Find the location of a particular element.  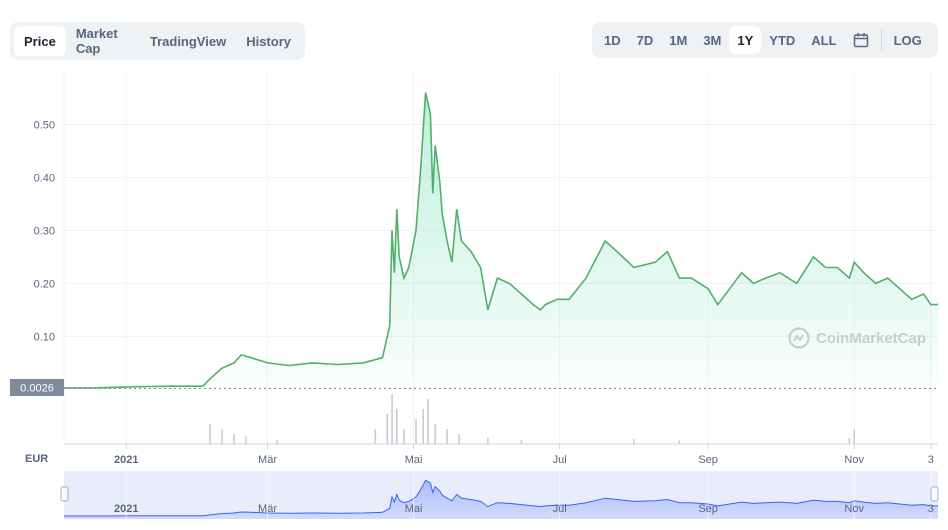

x-tick-label: Mai is located at coordinates (414, 460).